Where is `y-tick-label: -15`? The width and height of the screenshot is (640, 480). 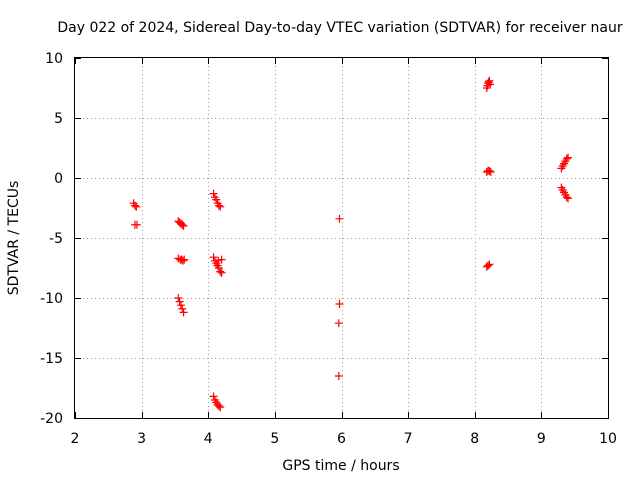
y-tick-label: -15 is located at coordinates (51, 359).